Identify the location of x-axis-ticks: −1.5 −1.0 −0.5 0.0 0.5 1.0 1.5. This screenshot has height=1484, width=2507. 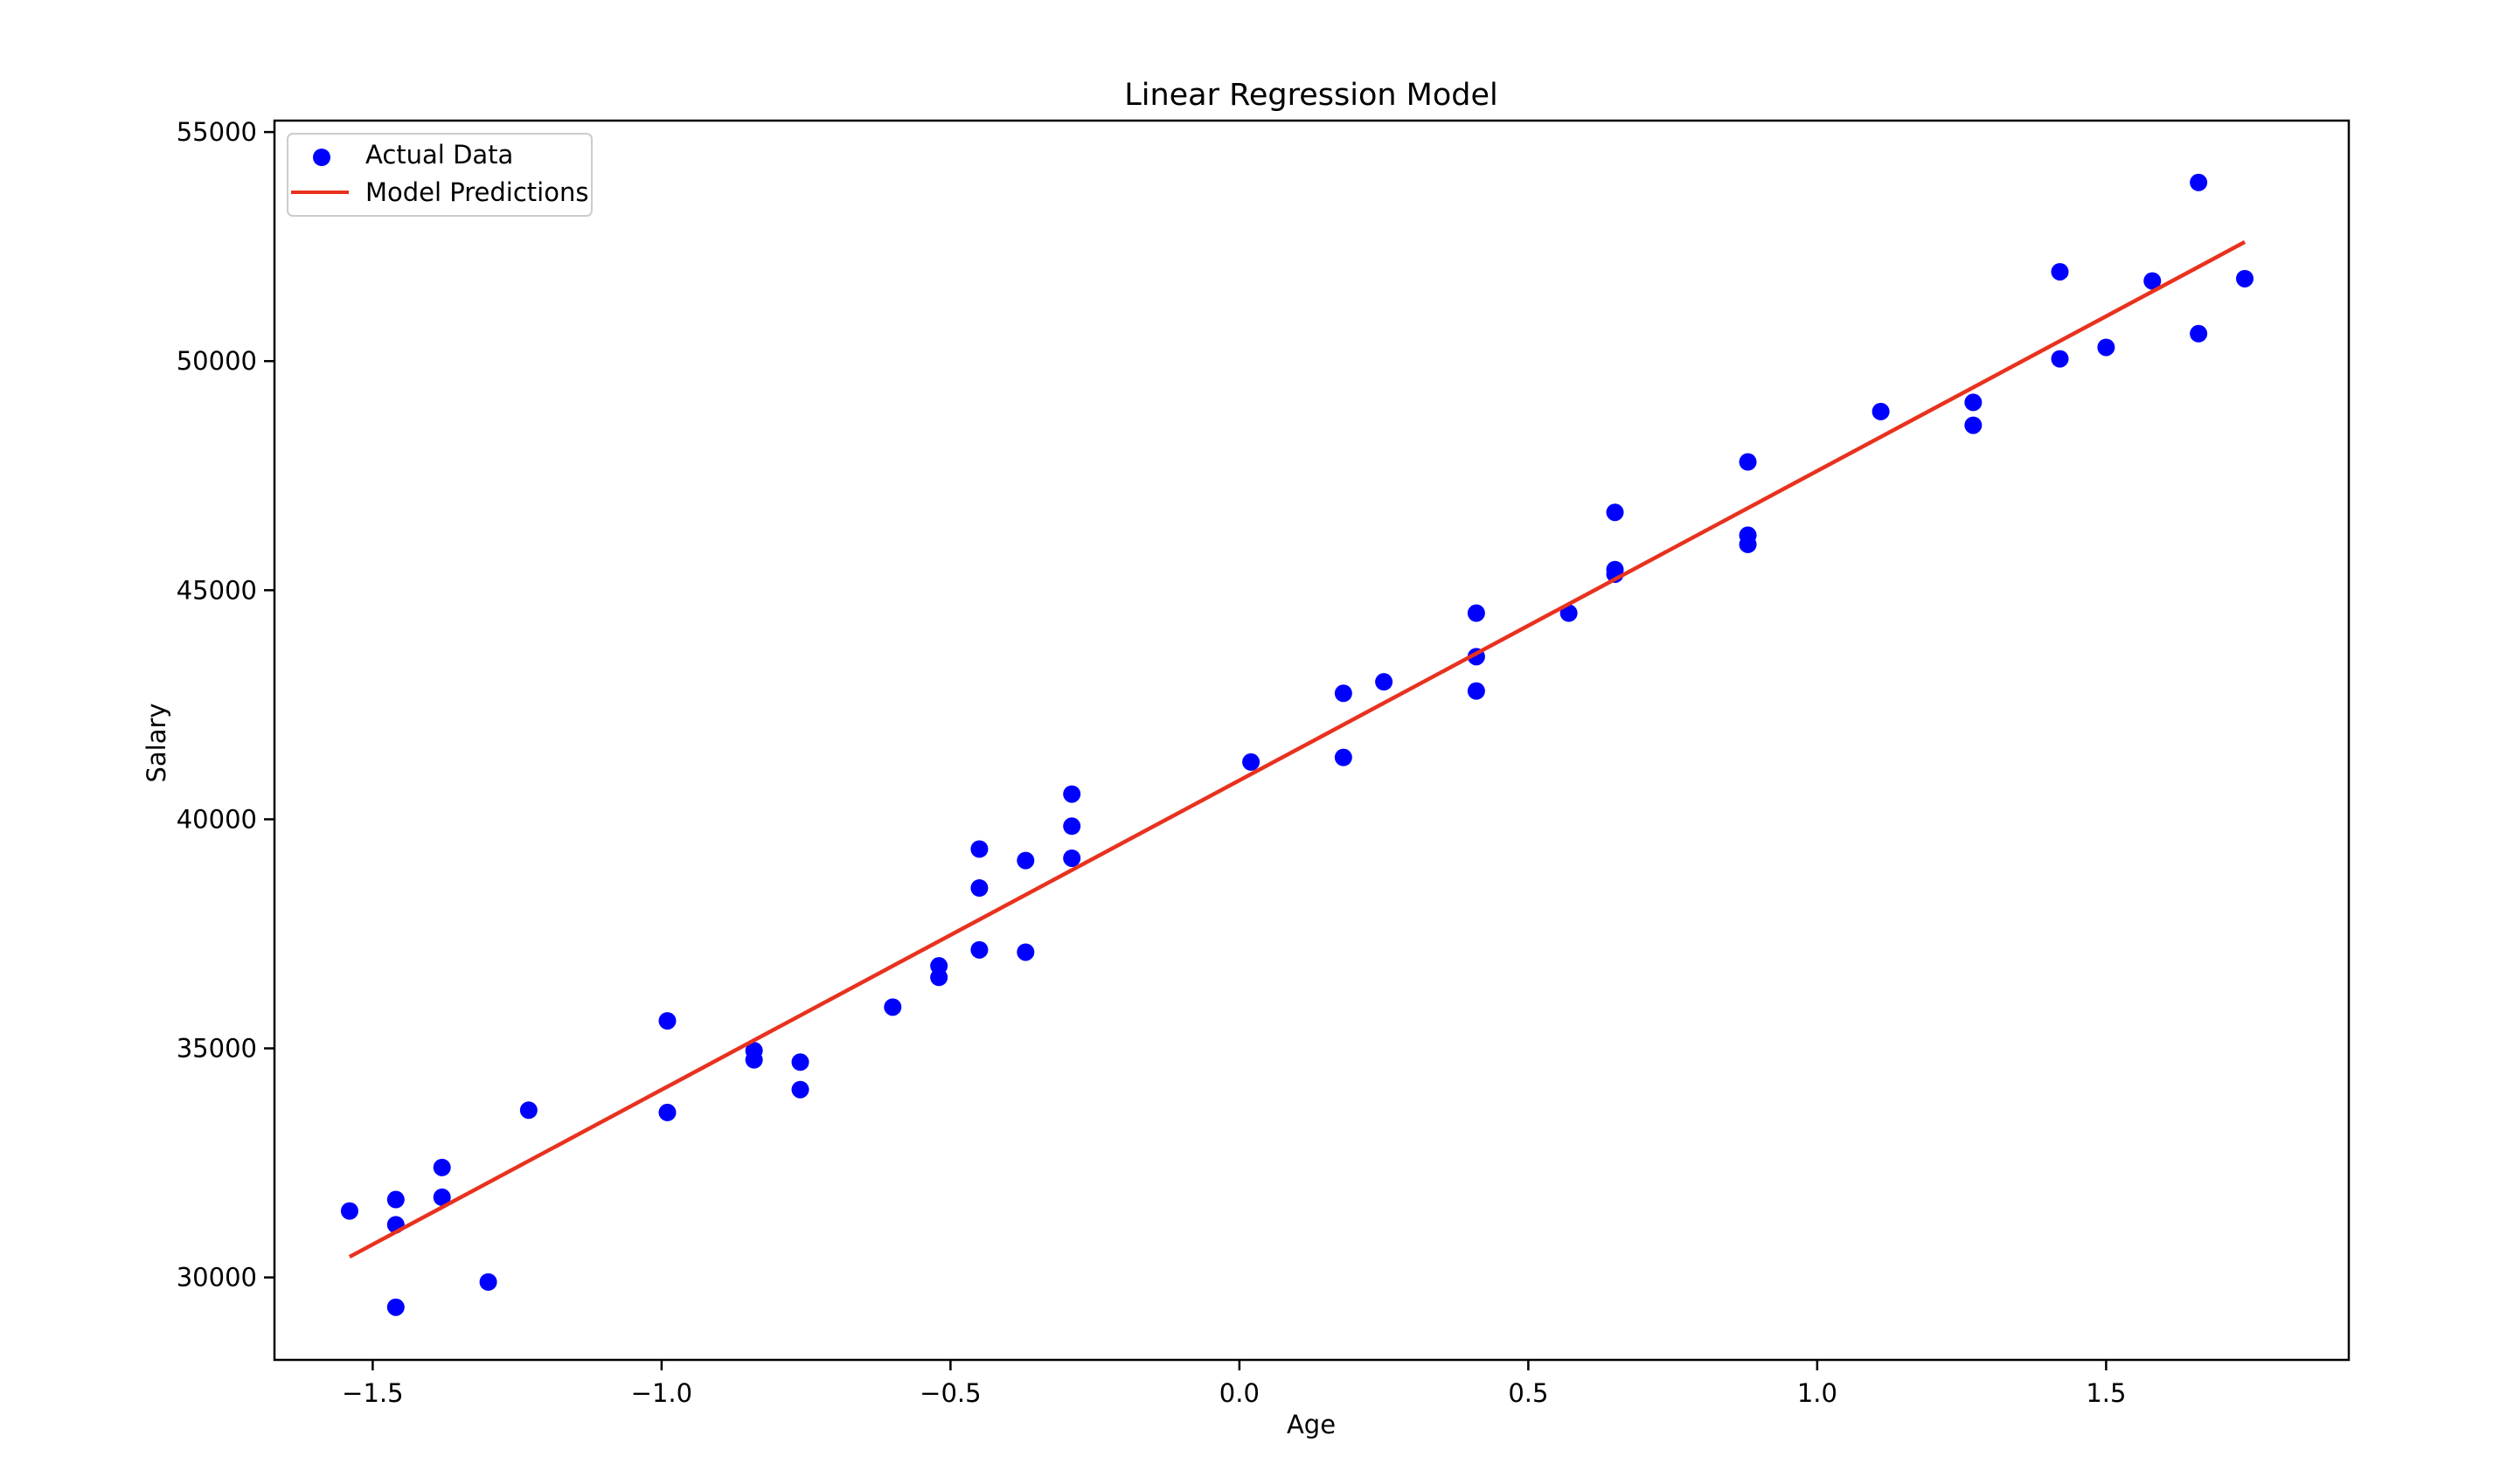
(1234, 1384).